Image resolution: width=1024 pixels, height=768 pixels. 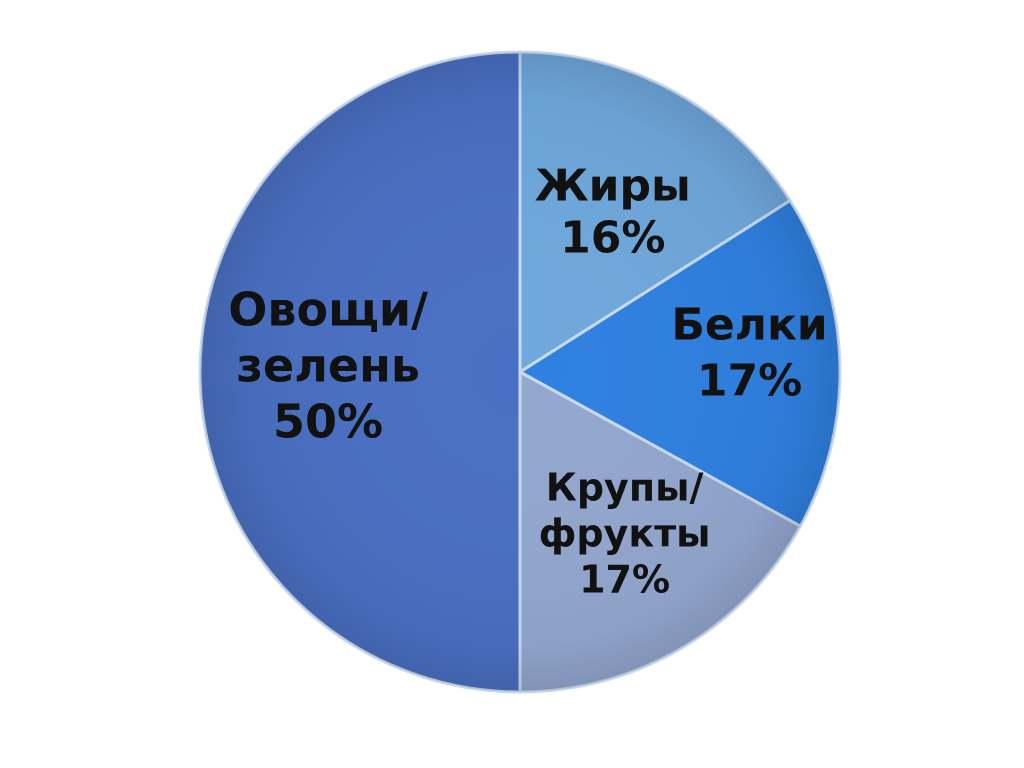 What do you see at coordinates (749, 352) in the screenshot?
I see `slice-label: Белки 17%` at bounding box center [749, 352].